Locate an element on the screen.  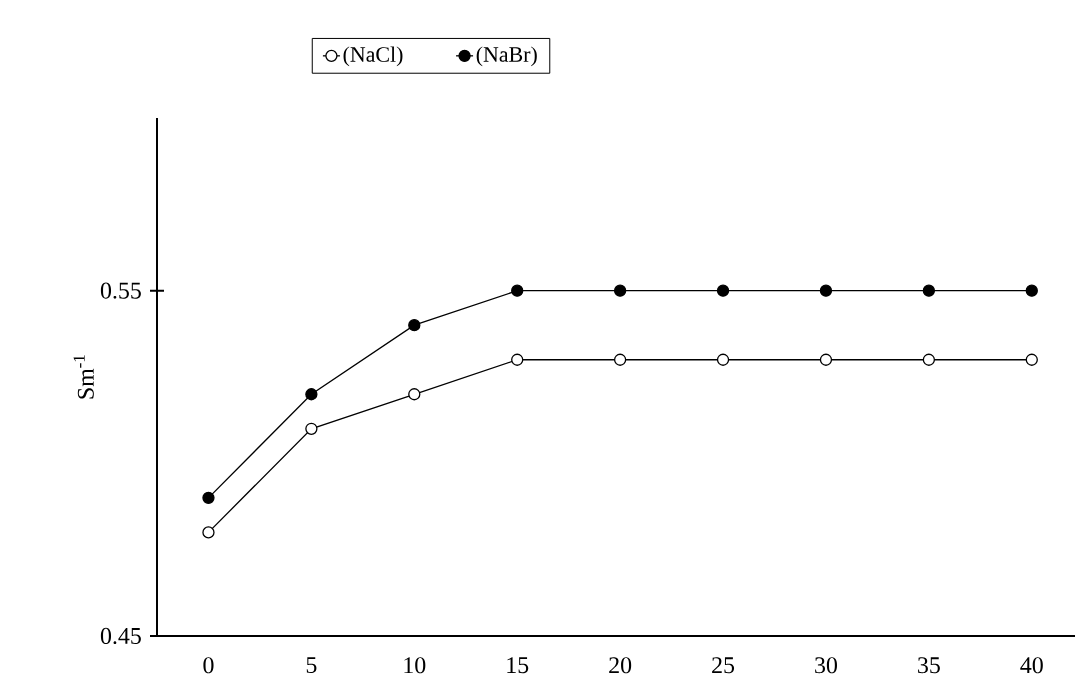
x-tick-label: 15 is located at coordinates (518, 665).